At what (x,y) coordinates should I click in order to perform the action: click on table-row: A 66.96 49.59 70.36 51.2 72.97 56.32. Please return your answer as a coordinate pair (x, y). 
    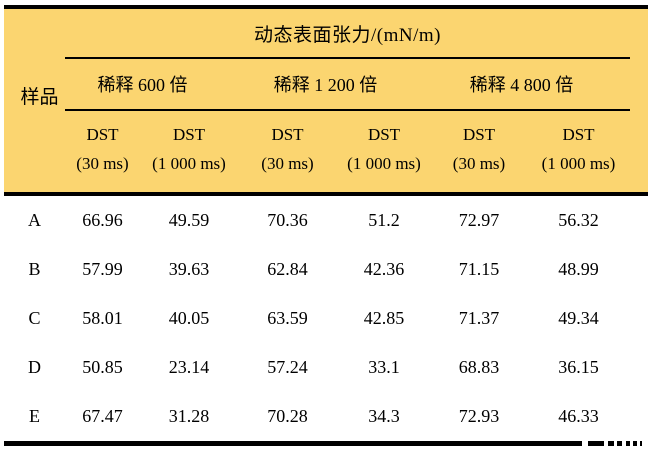
    Looking at the image, I should click on (326, 220).